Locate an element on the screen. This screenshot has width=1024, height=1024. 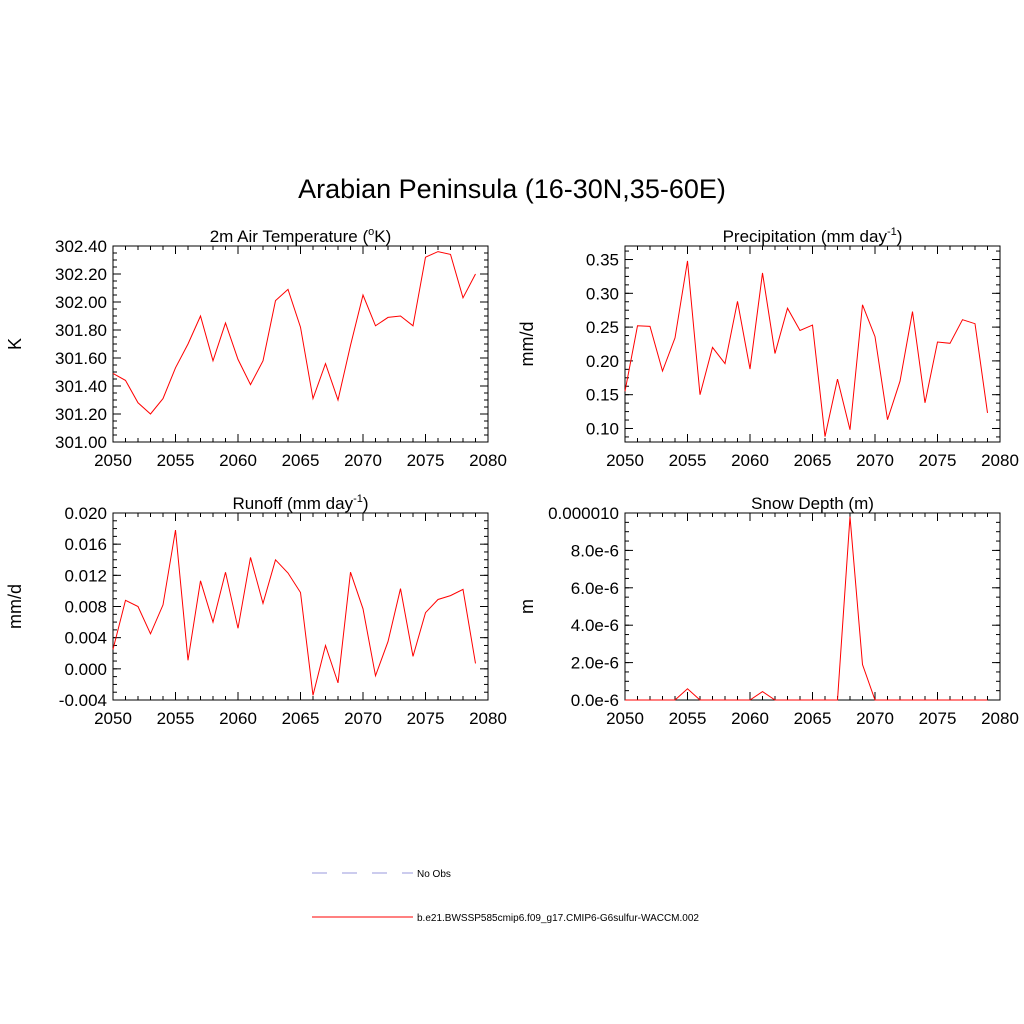
runoff-x-tick-label: 2060 is located at coordinates (238, 718).